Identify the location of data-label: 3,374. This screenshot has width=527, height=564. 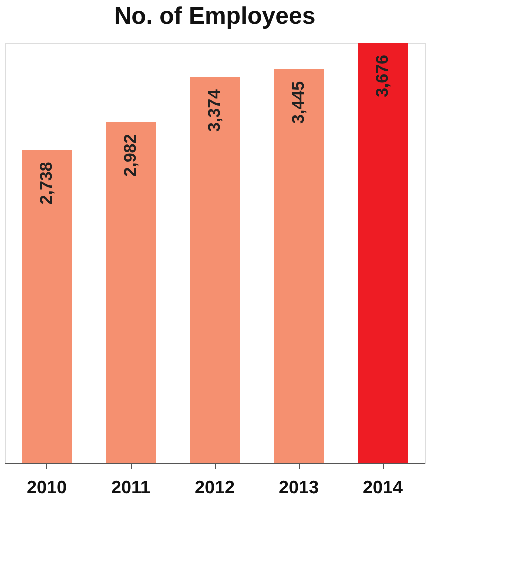
(214, 110).